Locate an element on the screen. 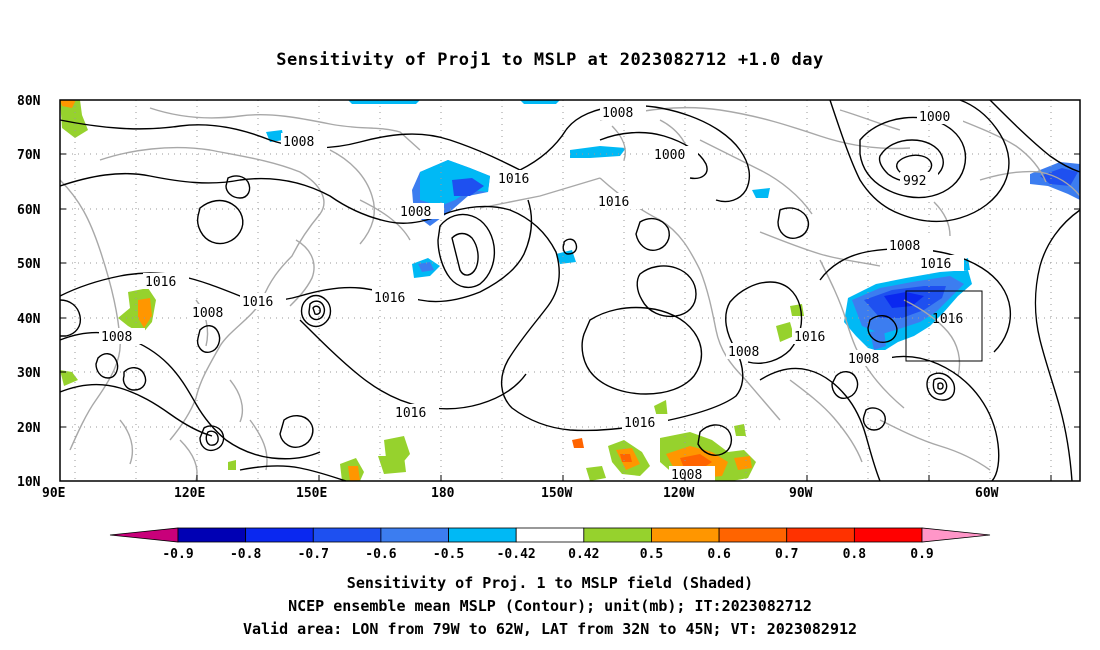 The height and width of the screenshot is (650, 1100). lon-label-90e: 90E is located at coordinates (53, 493).